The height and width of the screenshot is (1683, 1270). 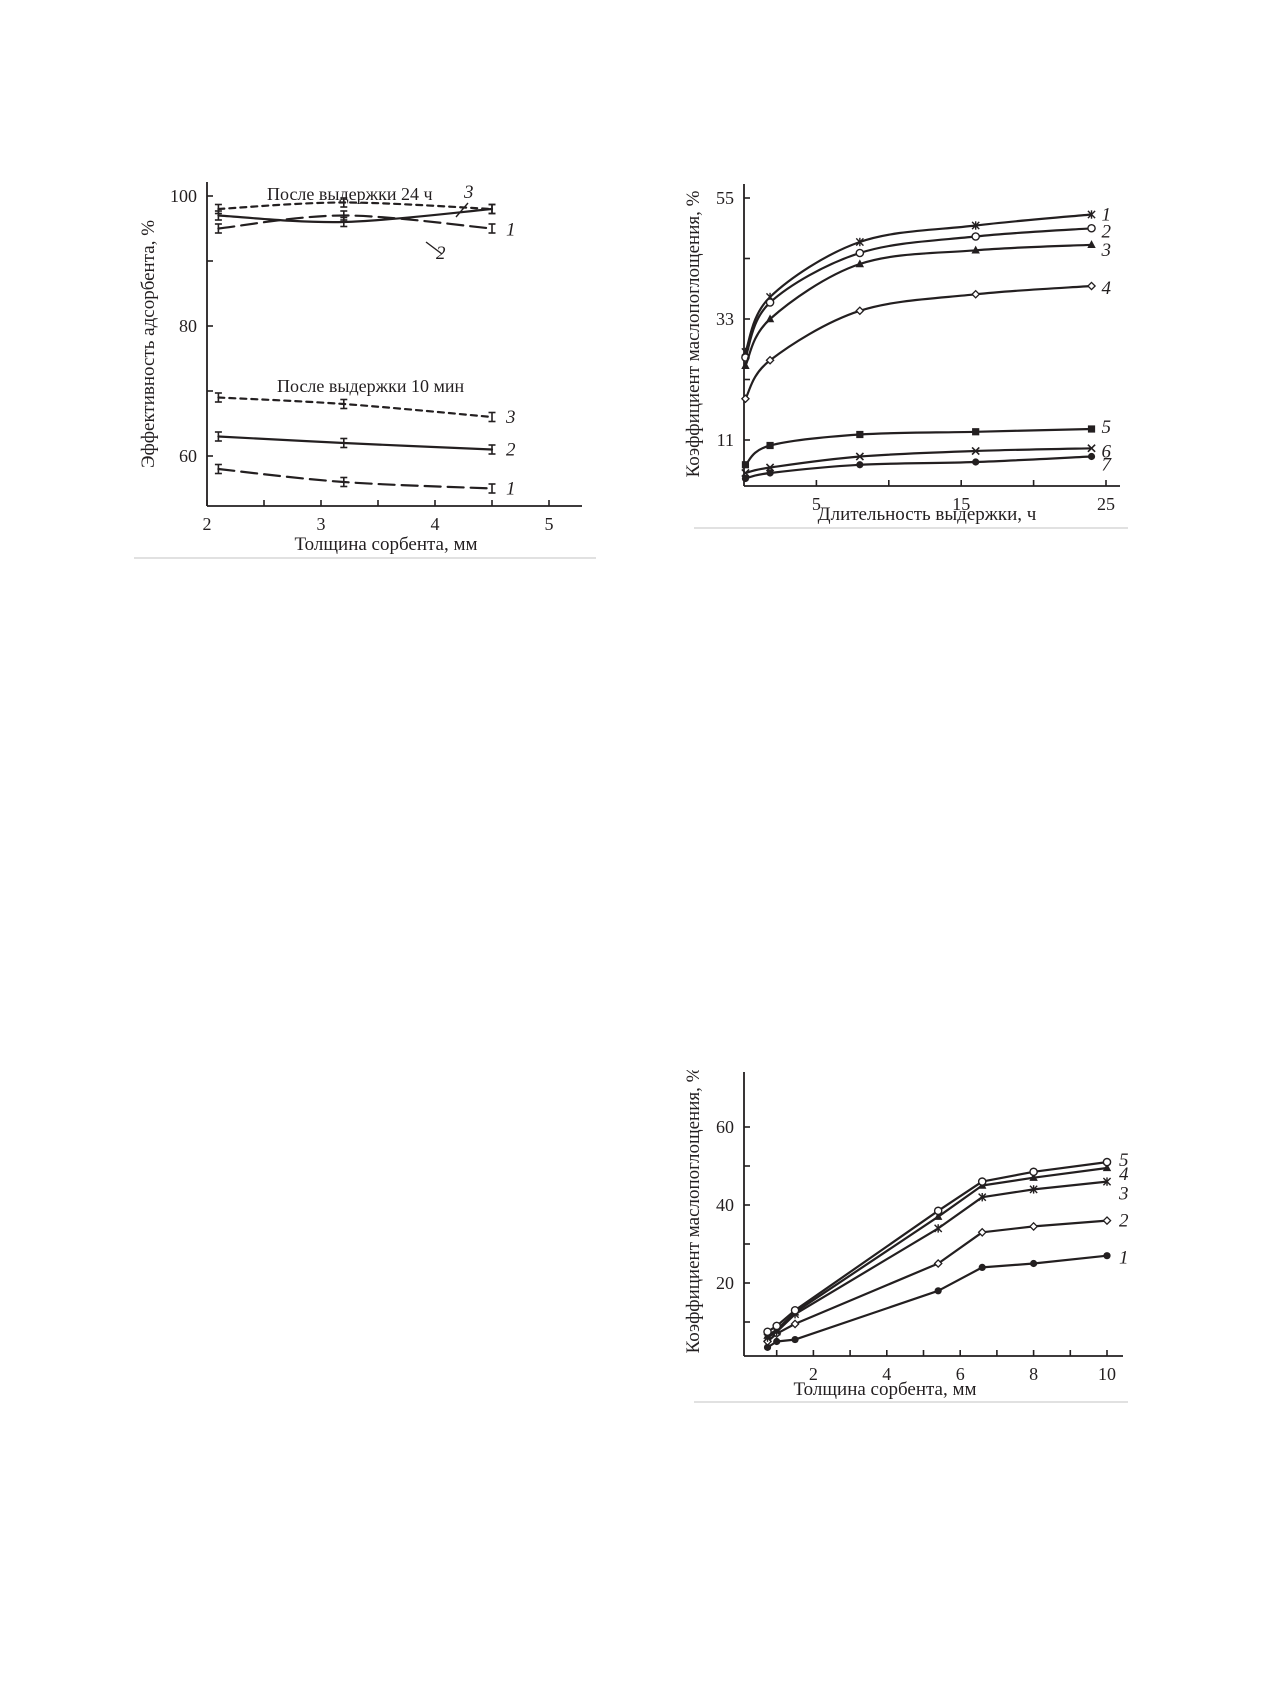 What do you see at coordinates (1107, 1374) in the screenshot?
I see `x-tick-label: 10` at bounding box center [1107, 1374].